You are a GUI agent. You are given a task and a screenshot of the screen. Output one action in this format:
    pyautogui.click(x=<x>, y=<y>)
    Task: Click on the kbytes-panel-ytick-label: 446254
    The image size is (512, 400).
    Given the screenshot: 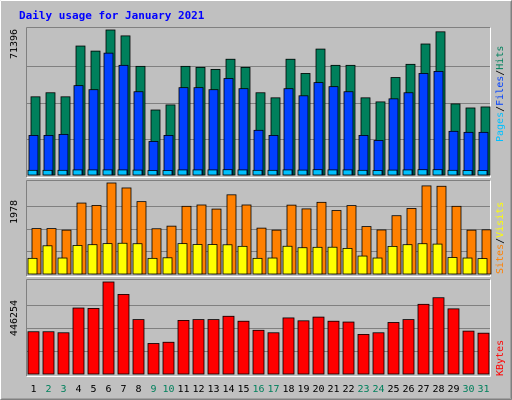 What is the action you would take?
    pyautogui.click(x=14, y=318)
    